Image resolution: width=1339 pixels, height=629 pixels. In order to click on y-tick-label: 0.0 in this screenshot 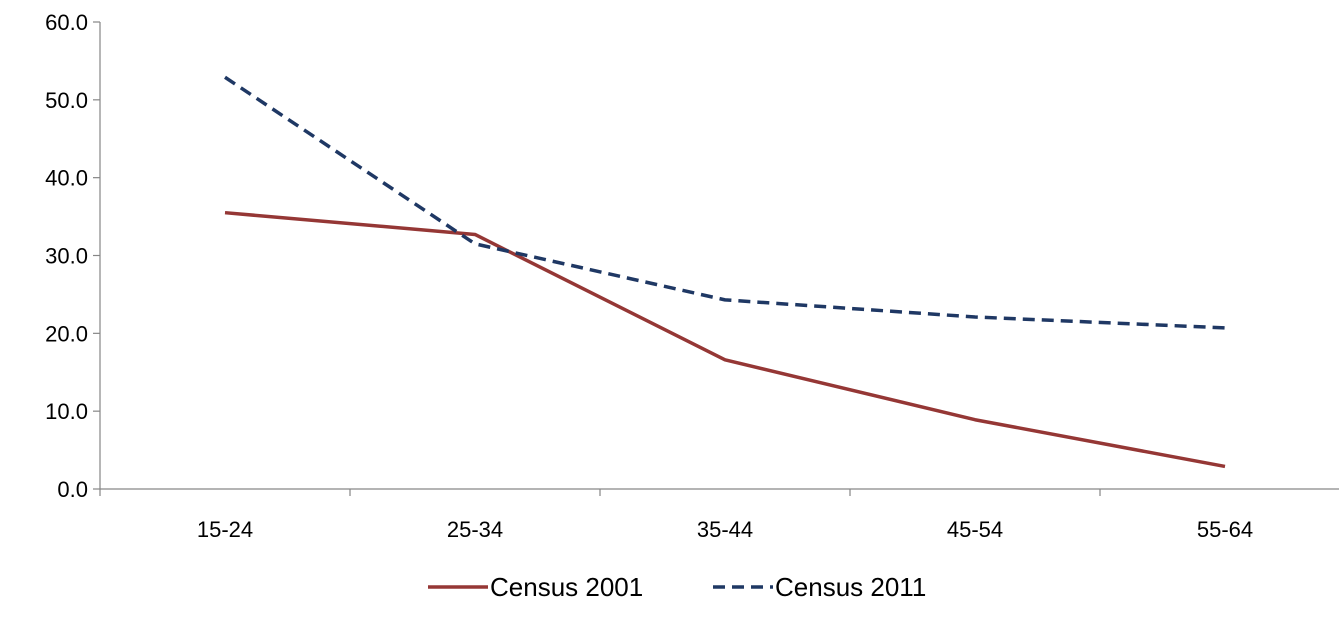, I will do `click(72, 489)`.